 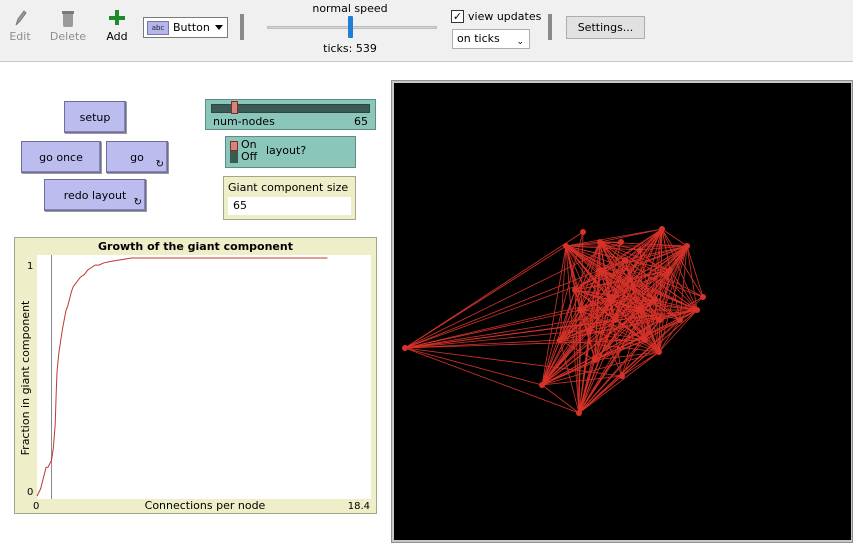 What do you see at coordinates (290, 114) in the screenshot?
I see `num-nodes-slider: num-nodes 65` at bounding box center [290, 114].